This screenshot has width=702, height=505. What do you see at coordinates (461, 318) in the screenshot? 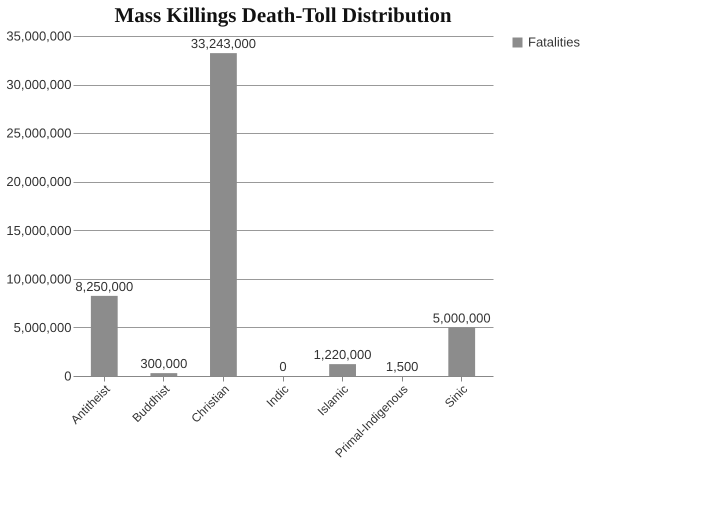
I see `data-label: 5,000,000` at bounding box center [461, 318].